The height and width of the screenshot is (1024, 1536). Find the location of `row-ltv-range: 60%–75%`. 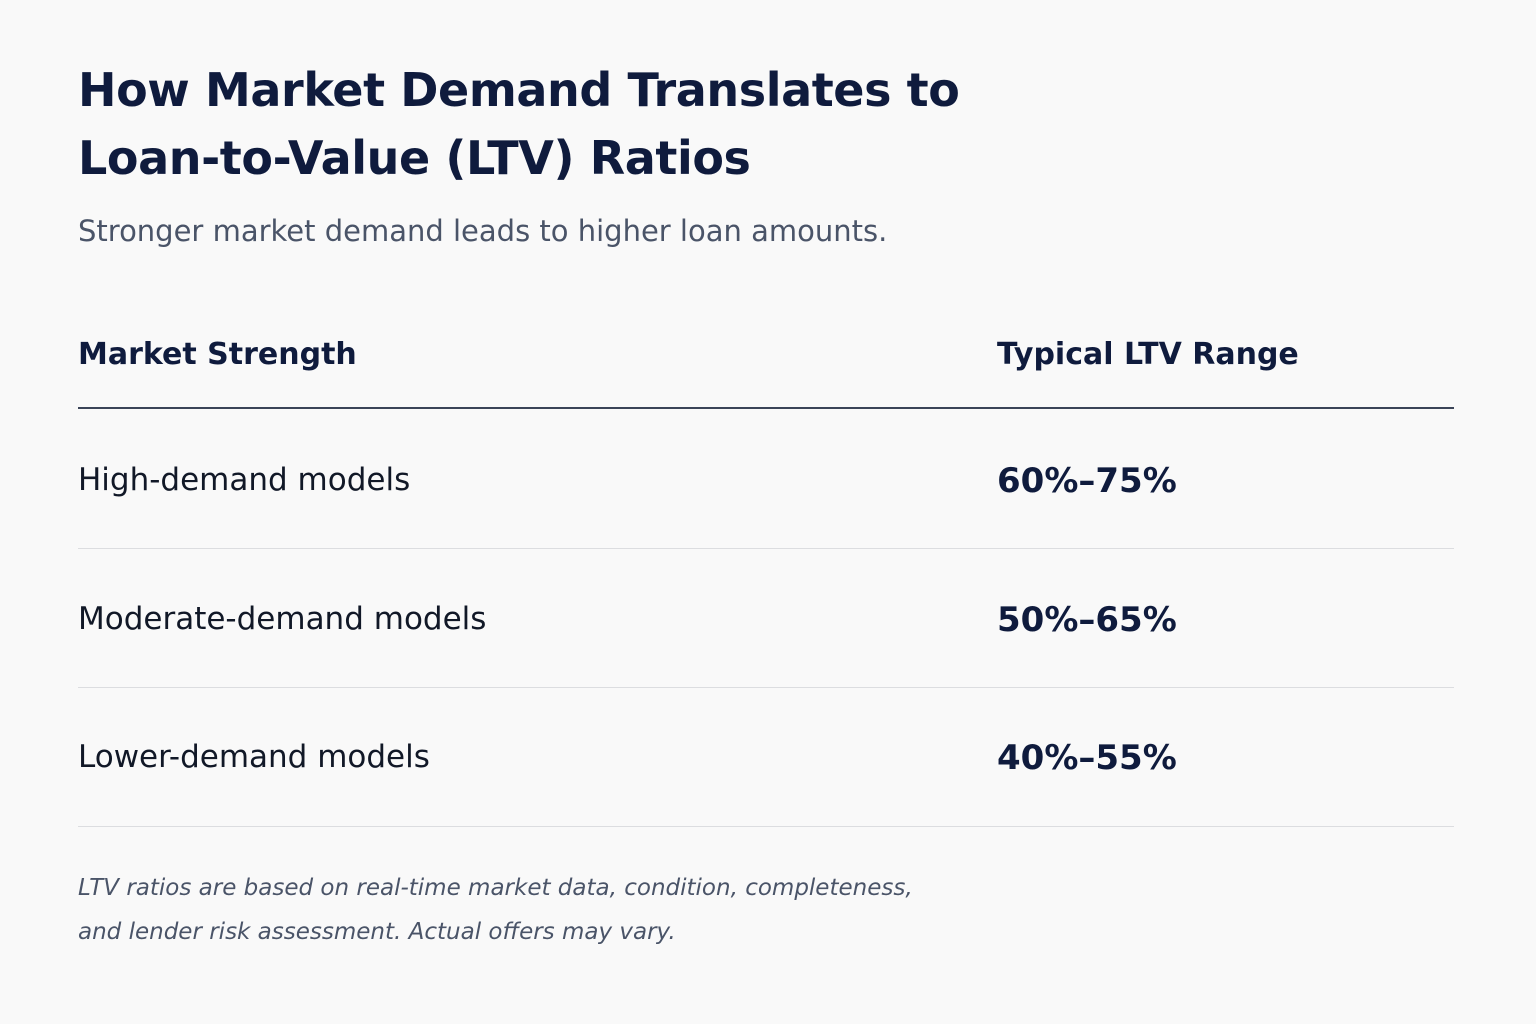

row-ltv-range: 60%–75% is located at coordinates (1087, 481).